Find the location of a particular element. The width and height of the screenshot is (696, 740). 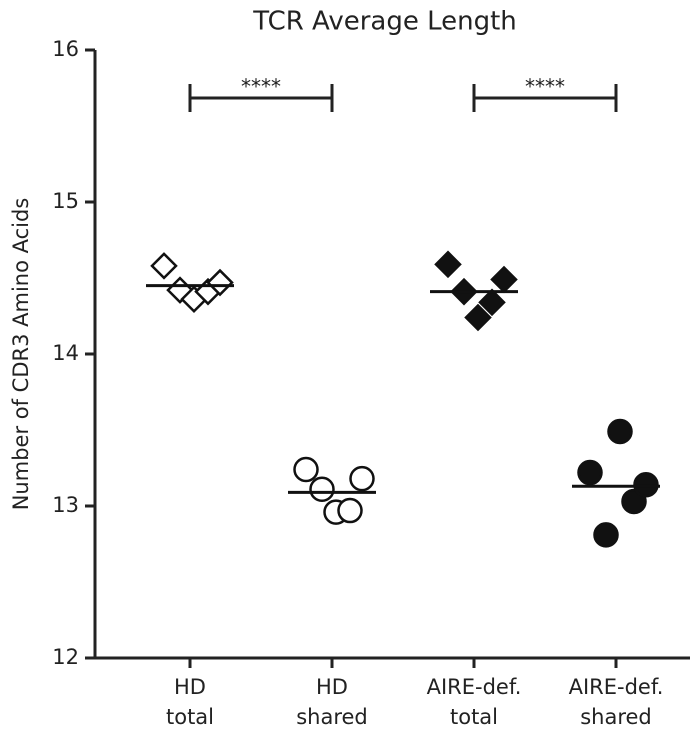

y-tick-label: 12 is located at coordinates (65, 657).